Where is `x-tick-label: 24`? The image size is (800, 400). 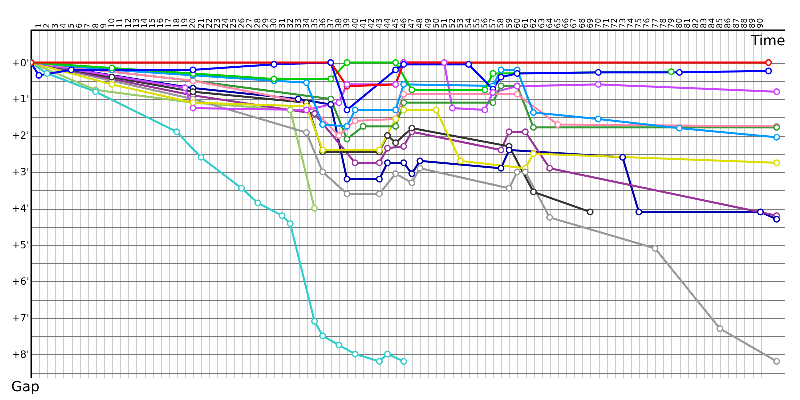
x-tick-label: 24 is located at coordinates (225, 23).